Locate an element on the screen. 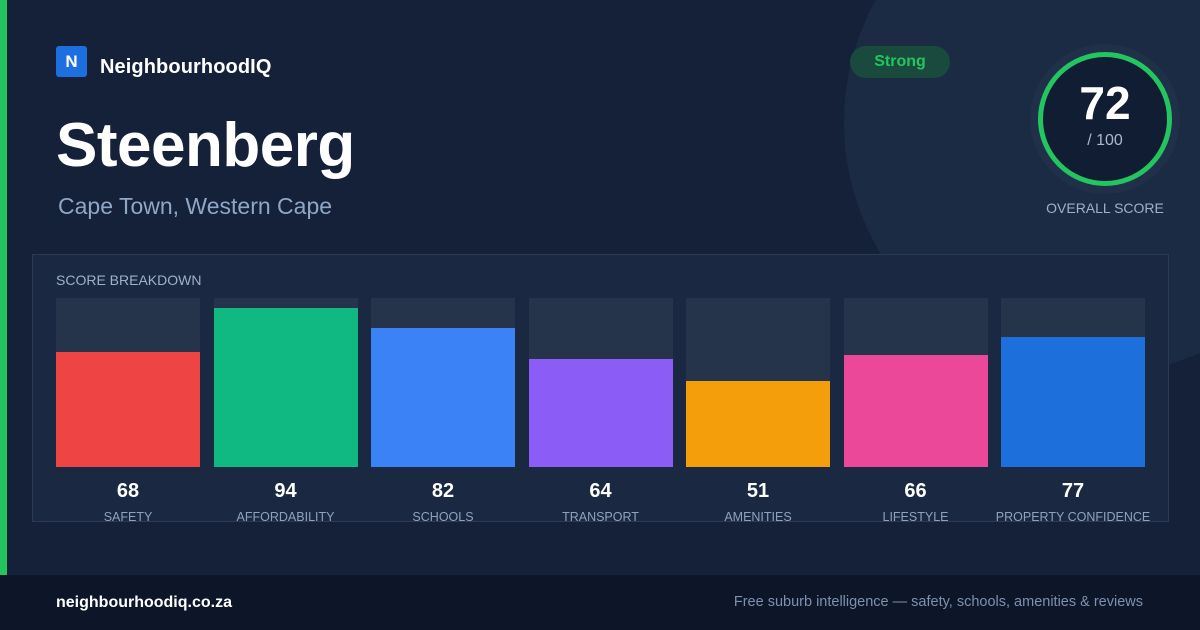 The height and width of the screenshot is (630, 1200). score-value-lifestyle: 66 is located at coordinates (915, 491).